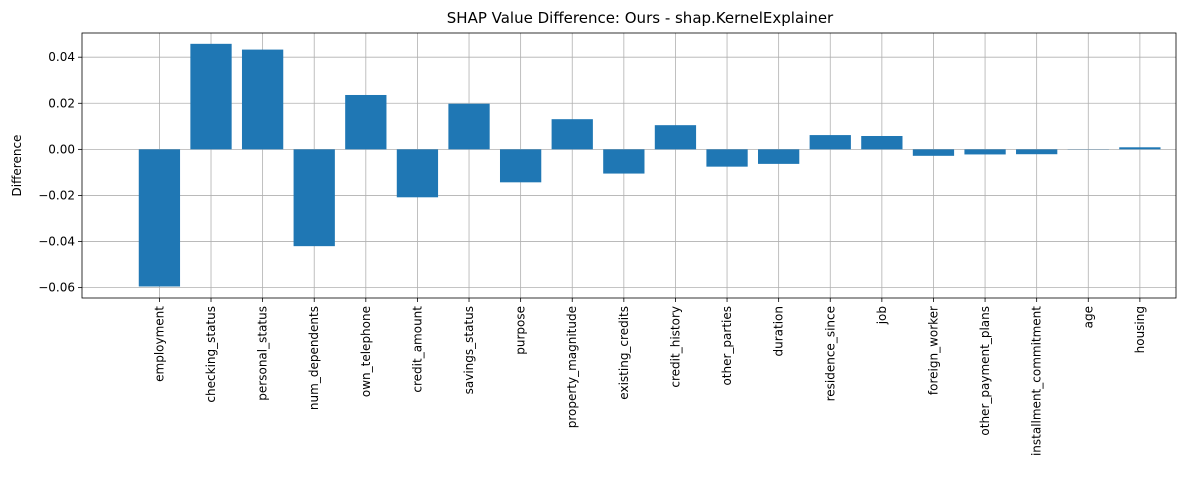 This screenshot has width=1189, height=490. I want to click on bar-personal_status, so click(262, 99).